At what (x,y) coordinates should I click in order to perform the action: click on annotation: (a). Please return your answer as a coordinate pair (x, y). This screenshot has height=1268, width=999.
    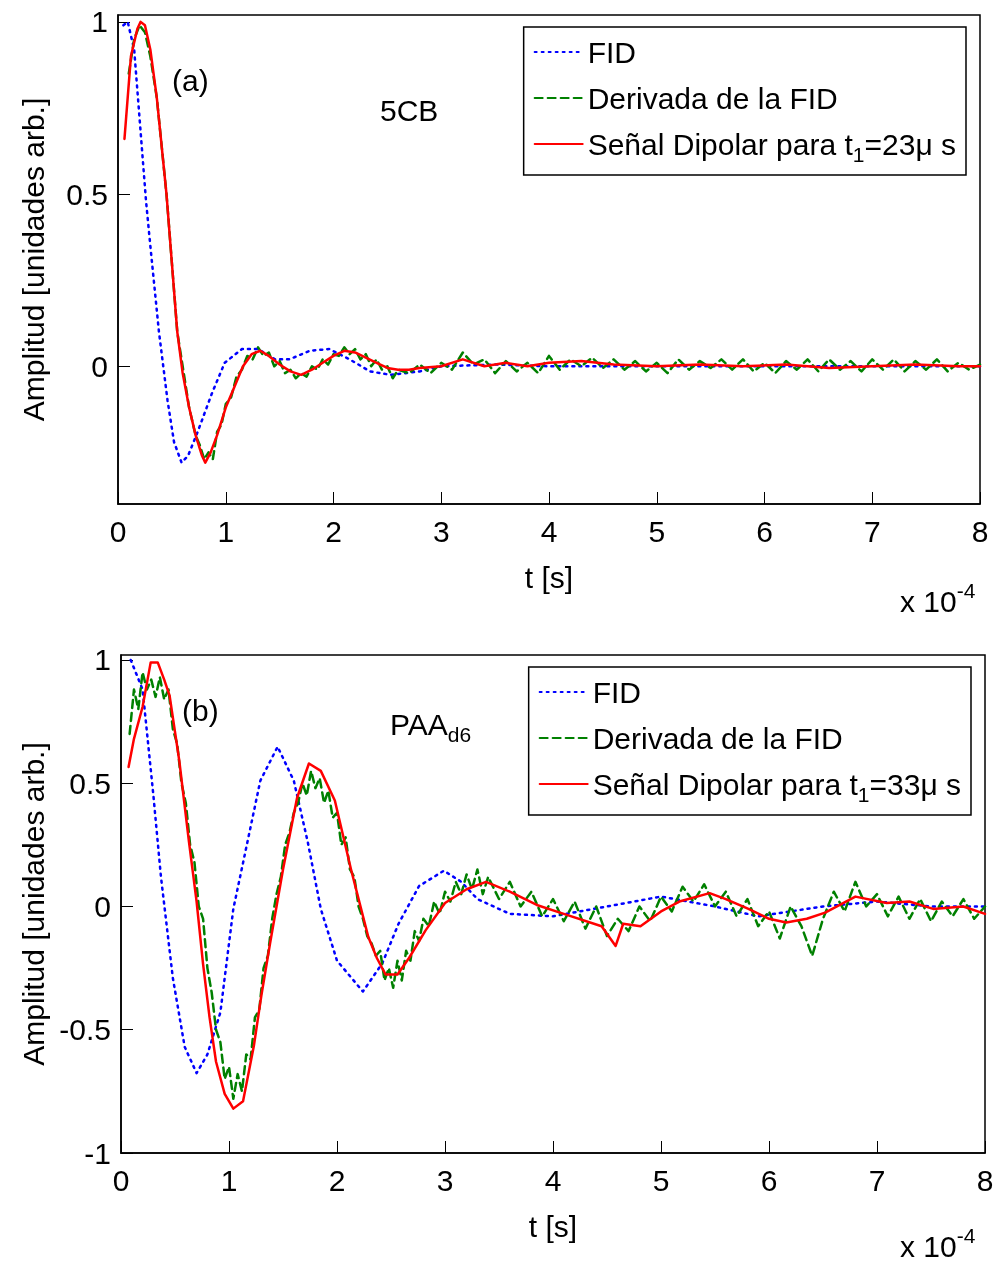
    Looking at the image, I should click on (190, 80).